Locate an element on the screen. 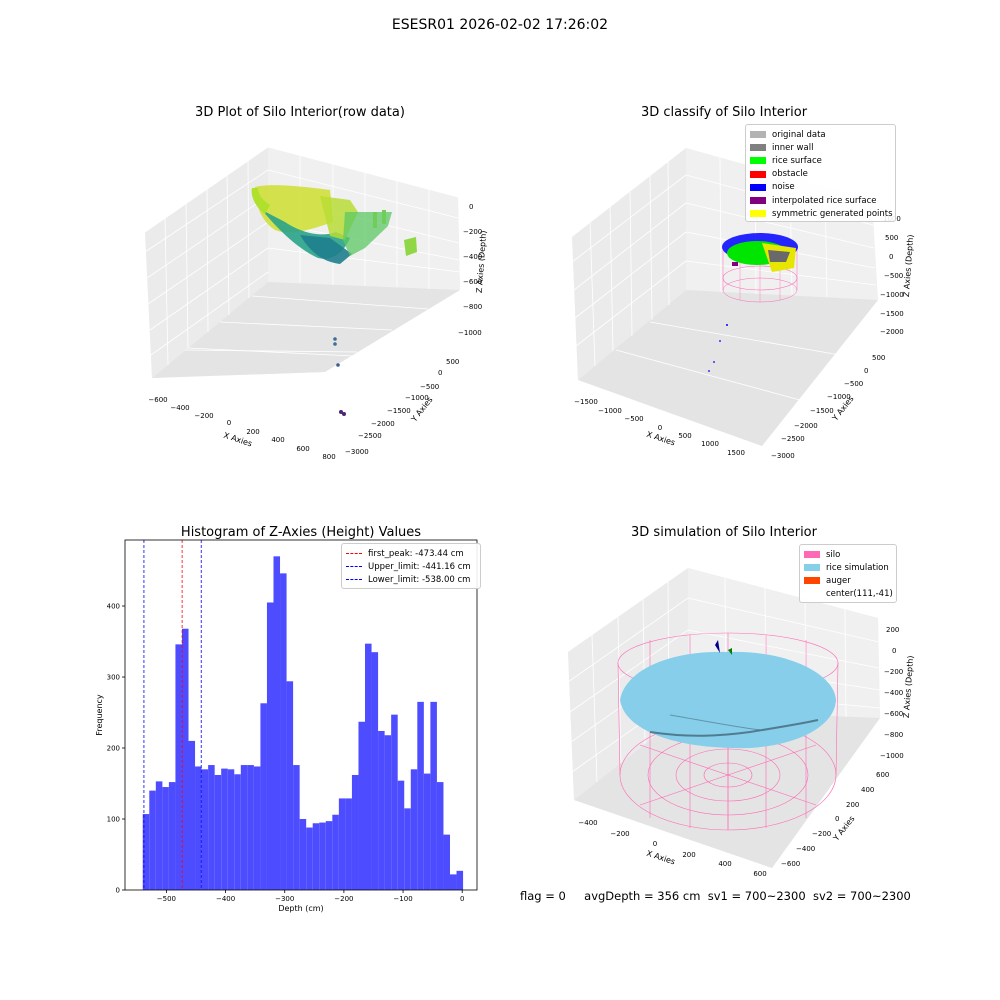 This screenshot has height=1000, width=1000. legend-label: original data is located at coordinates (799, 134).